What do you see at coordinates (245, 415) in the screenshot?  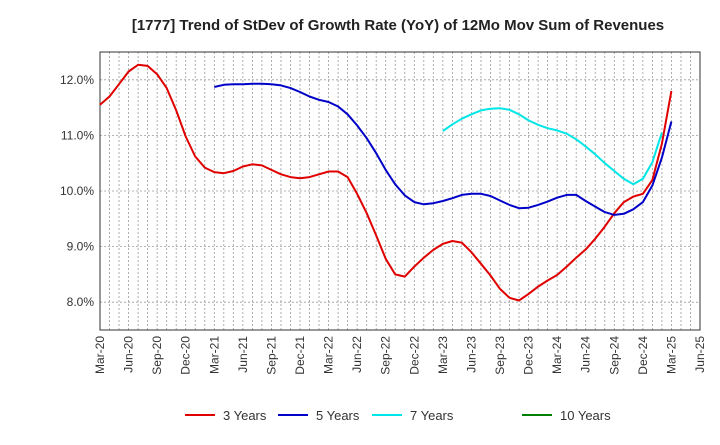 I see `legend-label: 3 Years` at bounding box center [245, 415].